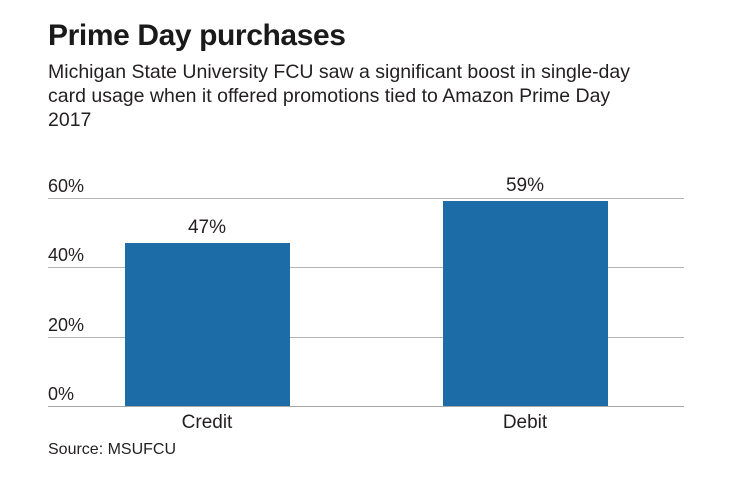 This screenshot has height=482, width=740. What do you see at coordinates (525, 422) in the screenshot?
I see `x-axis-category-label-debit: Debit` at bounding box center [525, 422].